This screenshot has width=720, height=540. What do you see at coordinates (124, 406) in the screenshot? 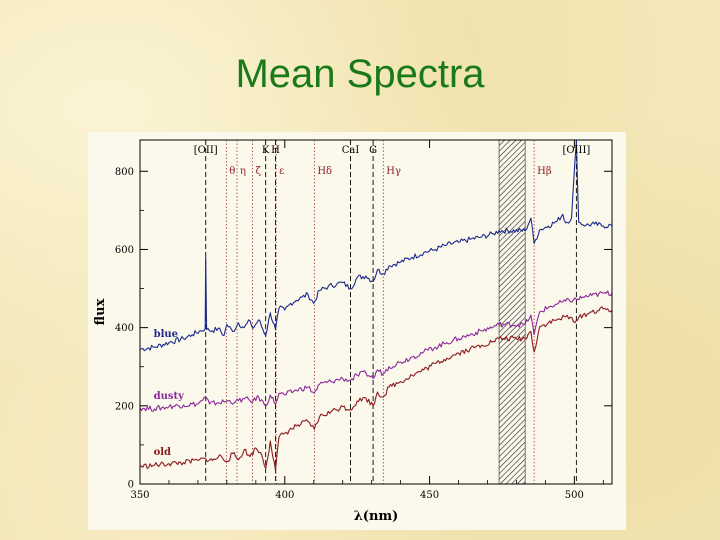
I see `y-tick-label: 200` at bounding box center [124, 406].